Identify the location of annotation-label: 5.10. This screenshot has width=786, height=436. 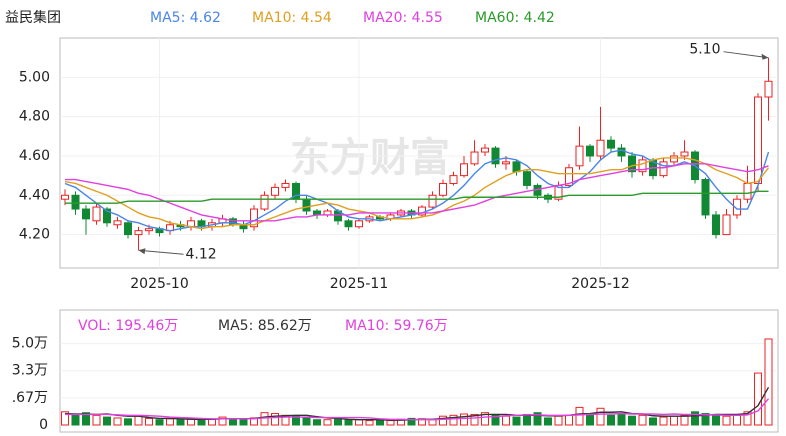
(704, 50).